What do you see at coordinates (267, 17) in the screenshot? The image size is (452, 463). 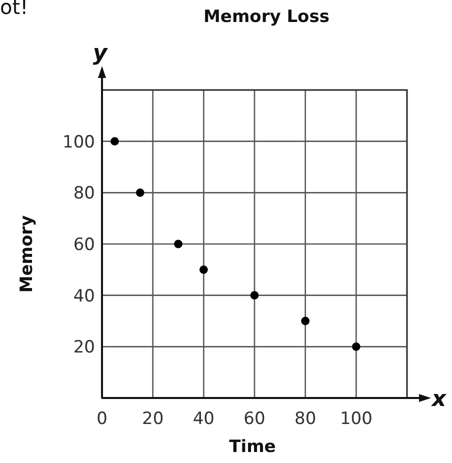 I see `chart-title: Memory Loss` at bounding box center [267, 17].